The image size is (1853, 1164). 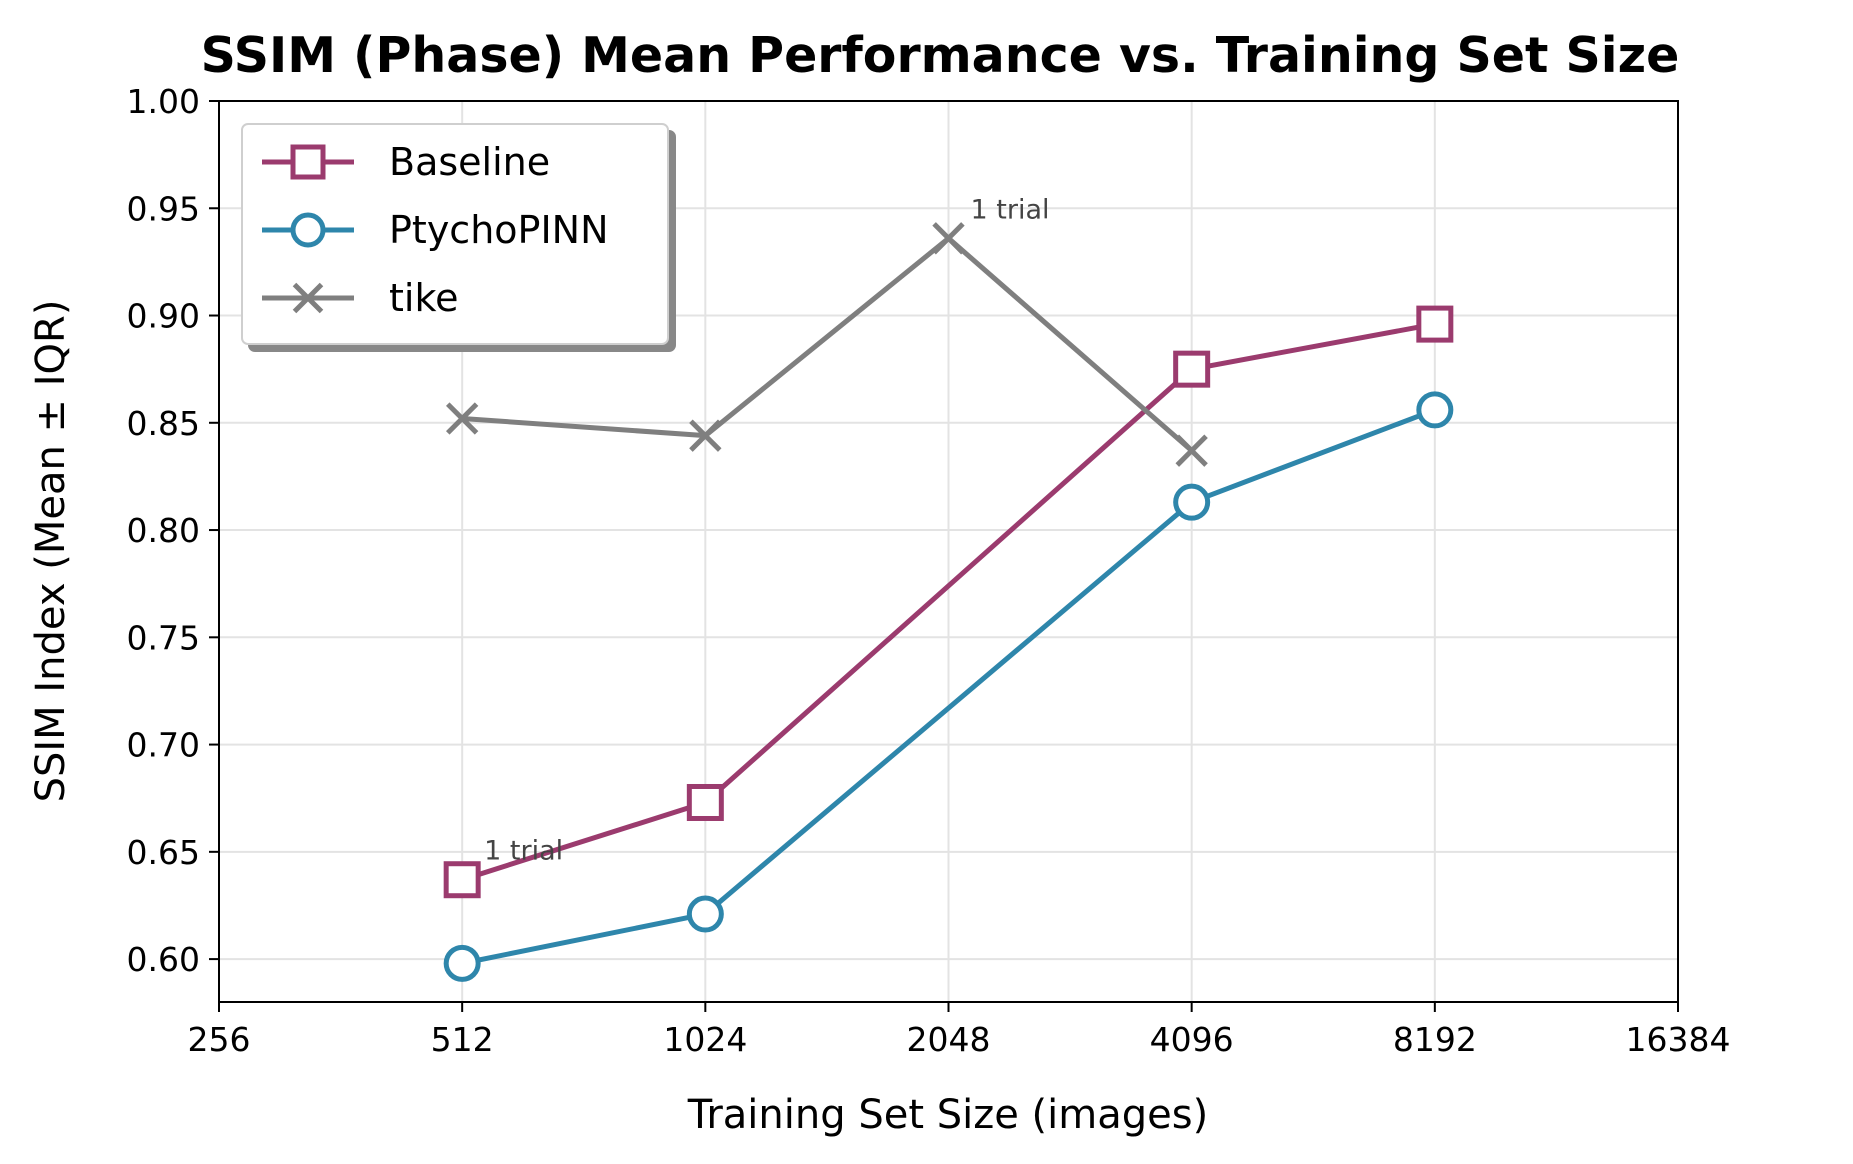 I want to click on y-tick-label: 0.95, so click(x=163, y=208).